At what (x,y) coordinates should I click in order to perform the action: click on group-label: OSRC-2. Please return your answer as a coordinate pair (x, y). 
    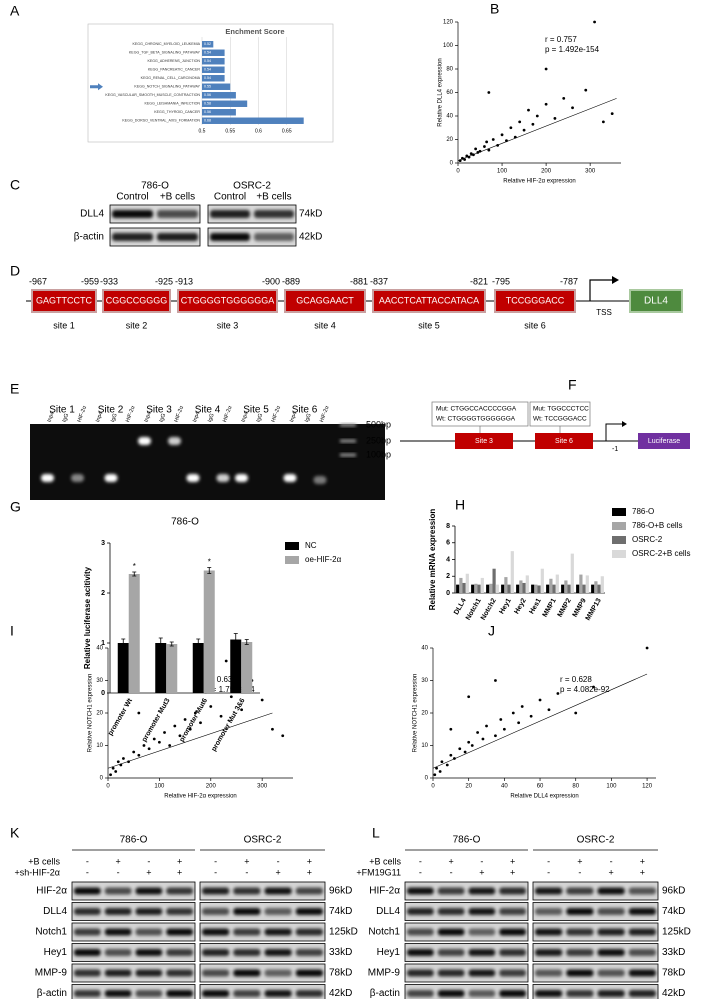
    Looking at the image, I should click on (263, 840).